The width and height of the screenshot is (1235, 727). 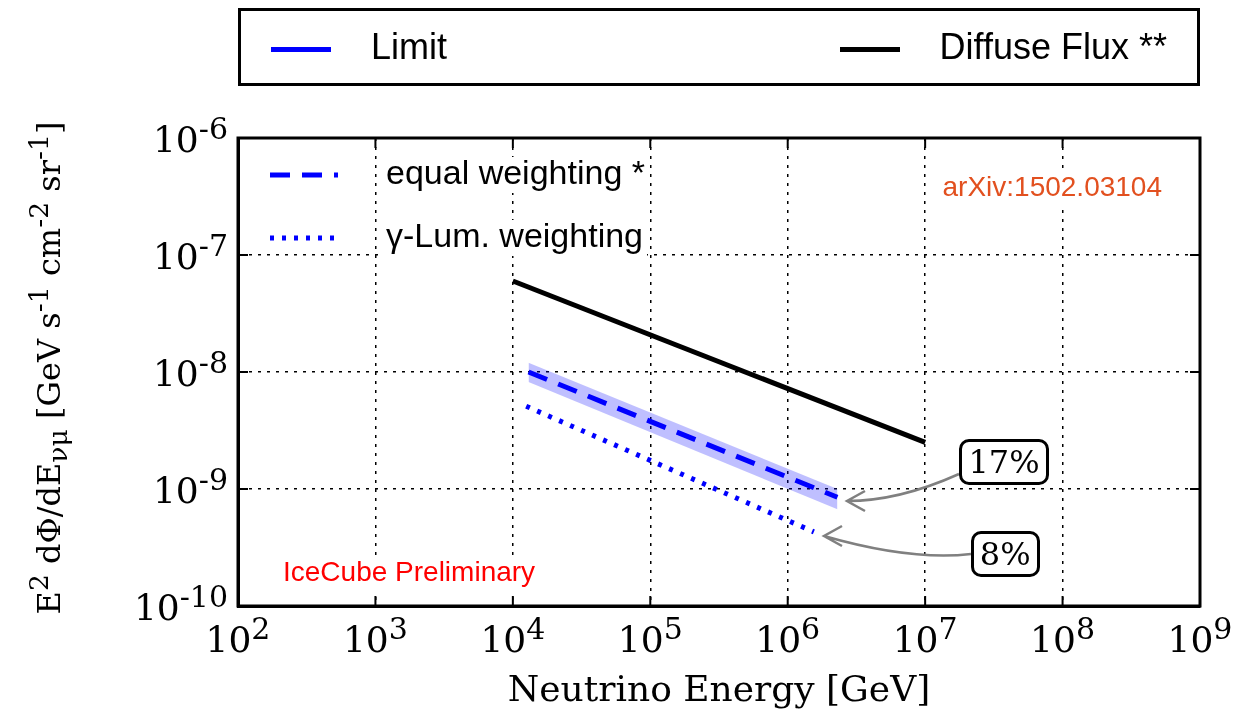 I want to click on annotation: 17%, so click(x=1004, y=462).